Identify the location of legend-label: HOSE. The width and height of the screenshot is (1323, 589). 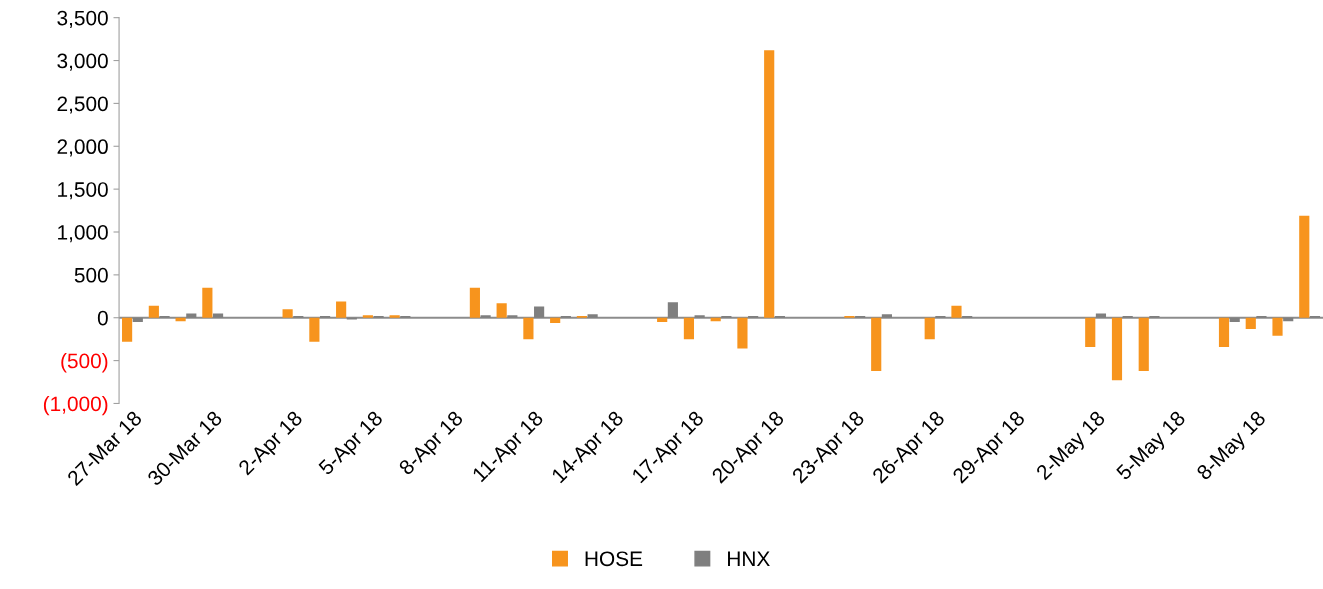
(614, 559).